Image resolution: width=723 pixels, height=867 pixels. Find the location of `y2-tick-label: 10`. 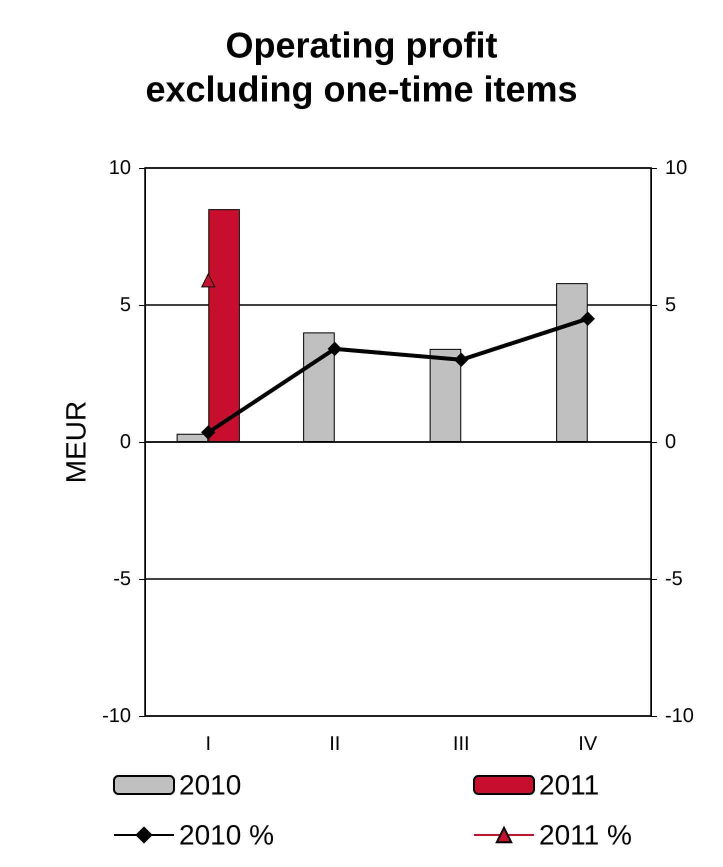

y2-tick-label: 10 is located at coordinates (676, 168).